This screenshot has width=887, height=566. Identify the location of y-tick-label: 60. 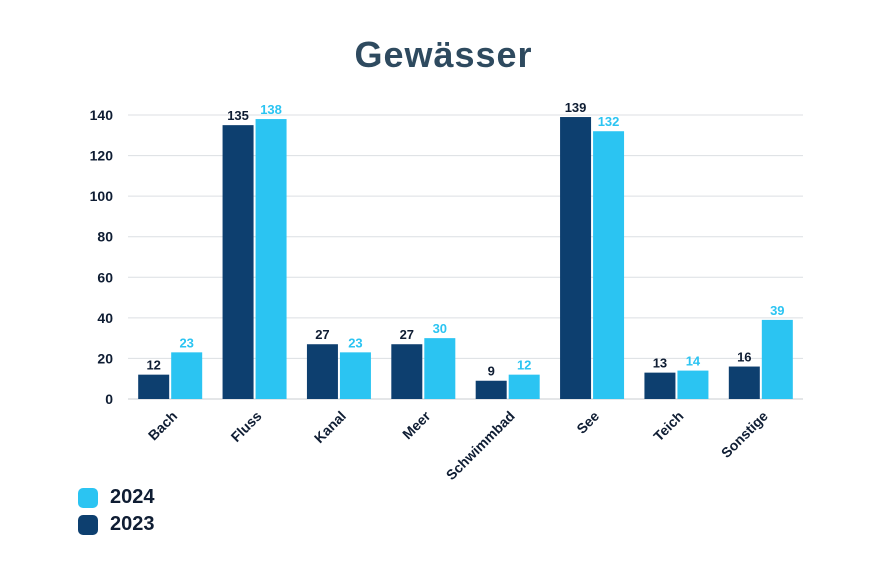
(105, 277).